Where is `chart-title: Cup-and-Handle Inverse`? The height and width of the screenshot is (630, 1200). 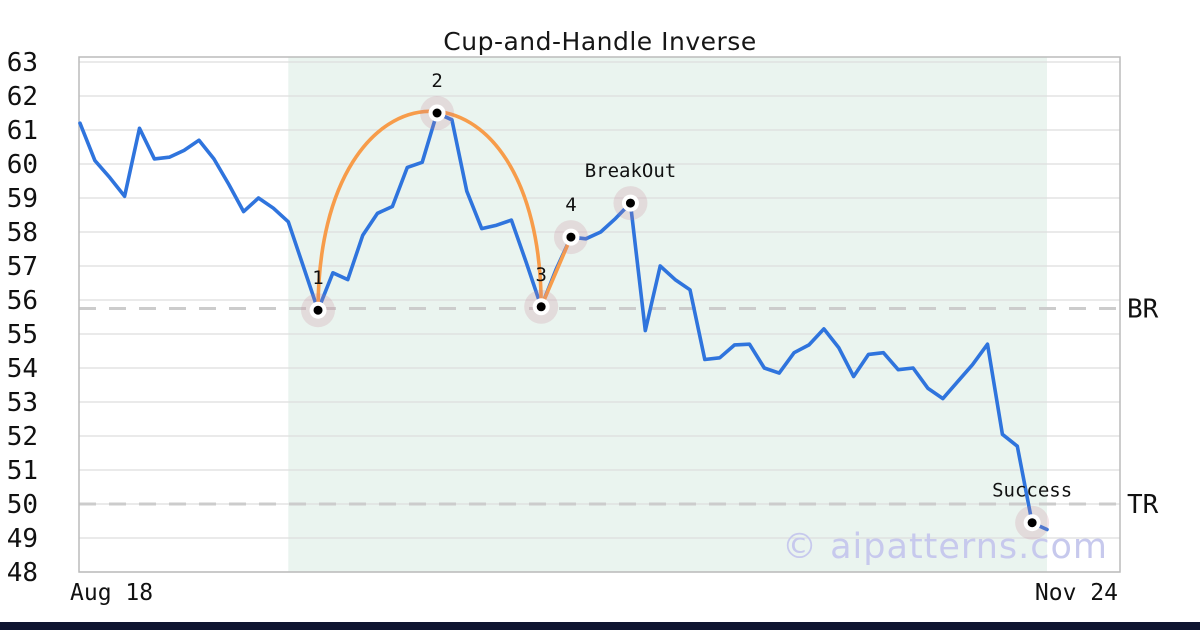
chart-title: Cup-and-Handle Inverse is located at coordinates (600, 41).